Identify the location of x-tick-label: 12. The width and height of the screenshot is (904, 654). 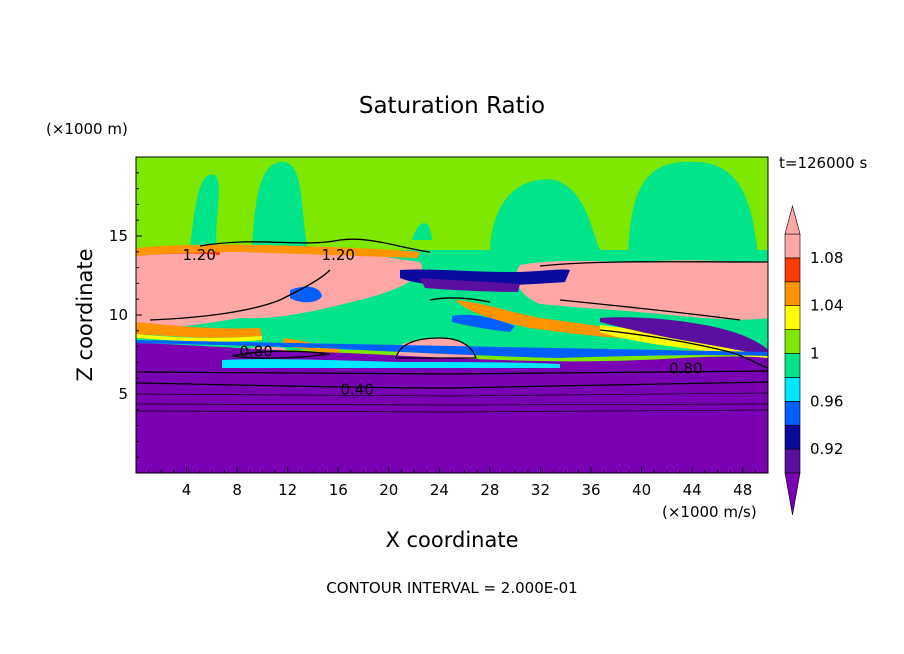
(287, 490).